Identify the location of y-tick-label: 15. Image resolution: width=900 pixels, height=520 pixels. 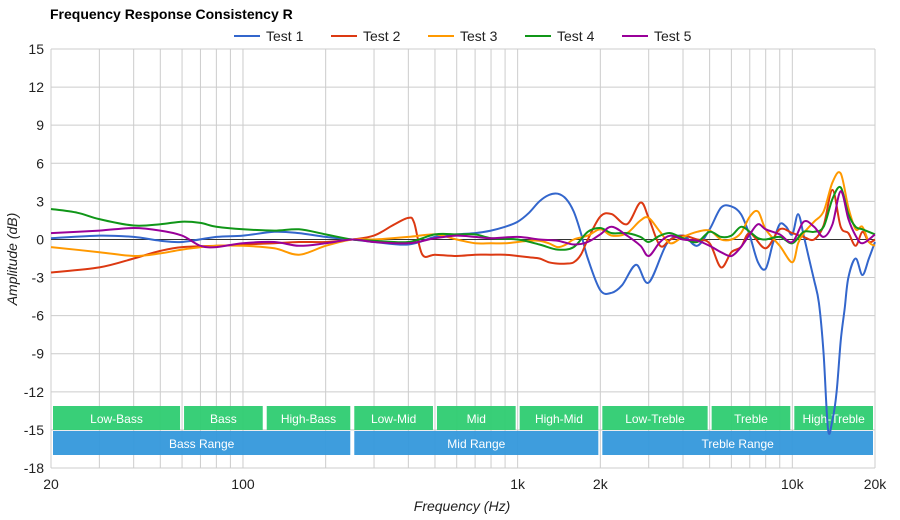
(36, 49).